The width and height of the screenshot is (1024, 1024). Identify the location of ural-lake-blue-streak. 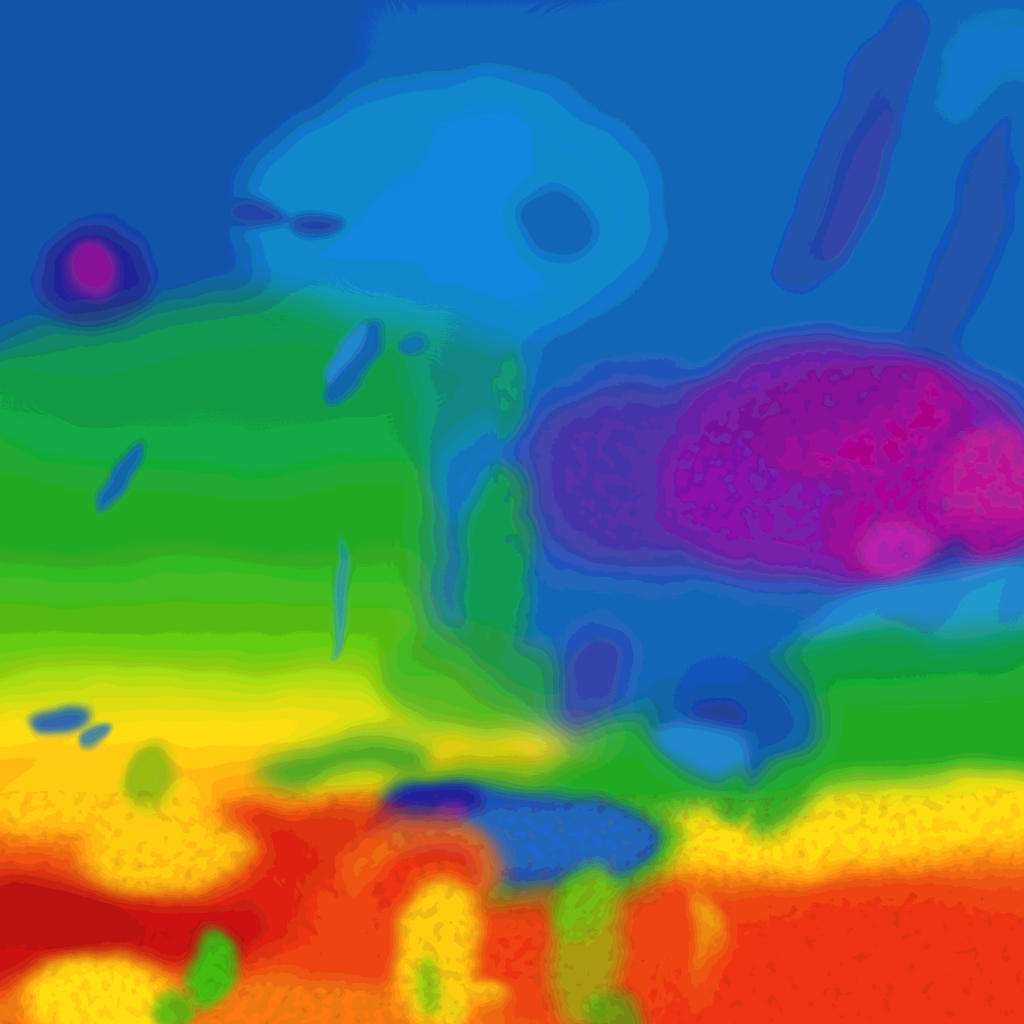
(122, 480).